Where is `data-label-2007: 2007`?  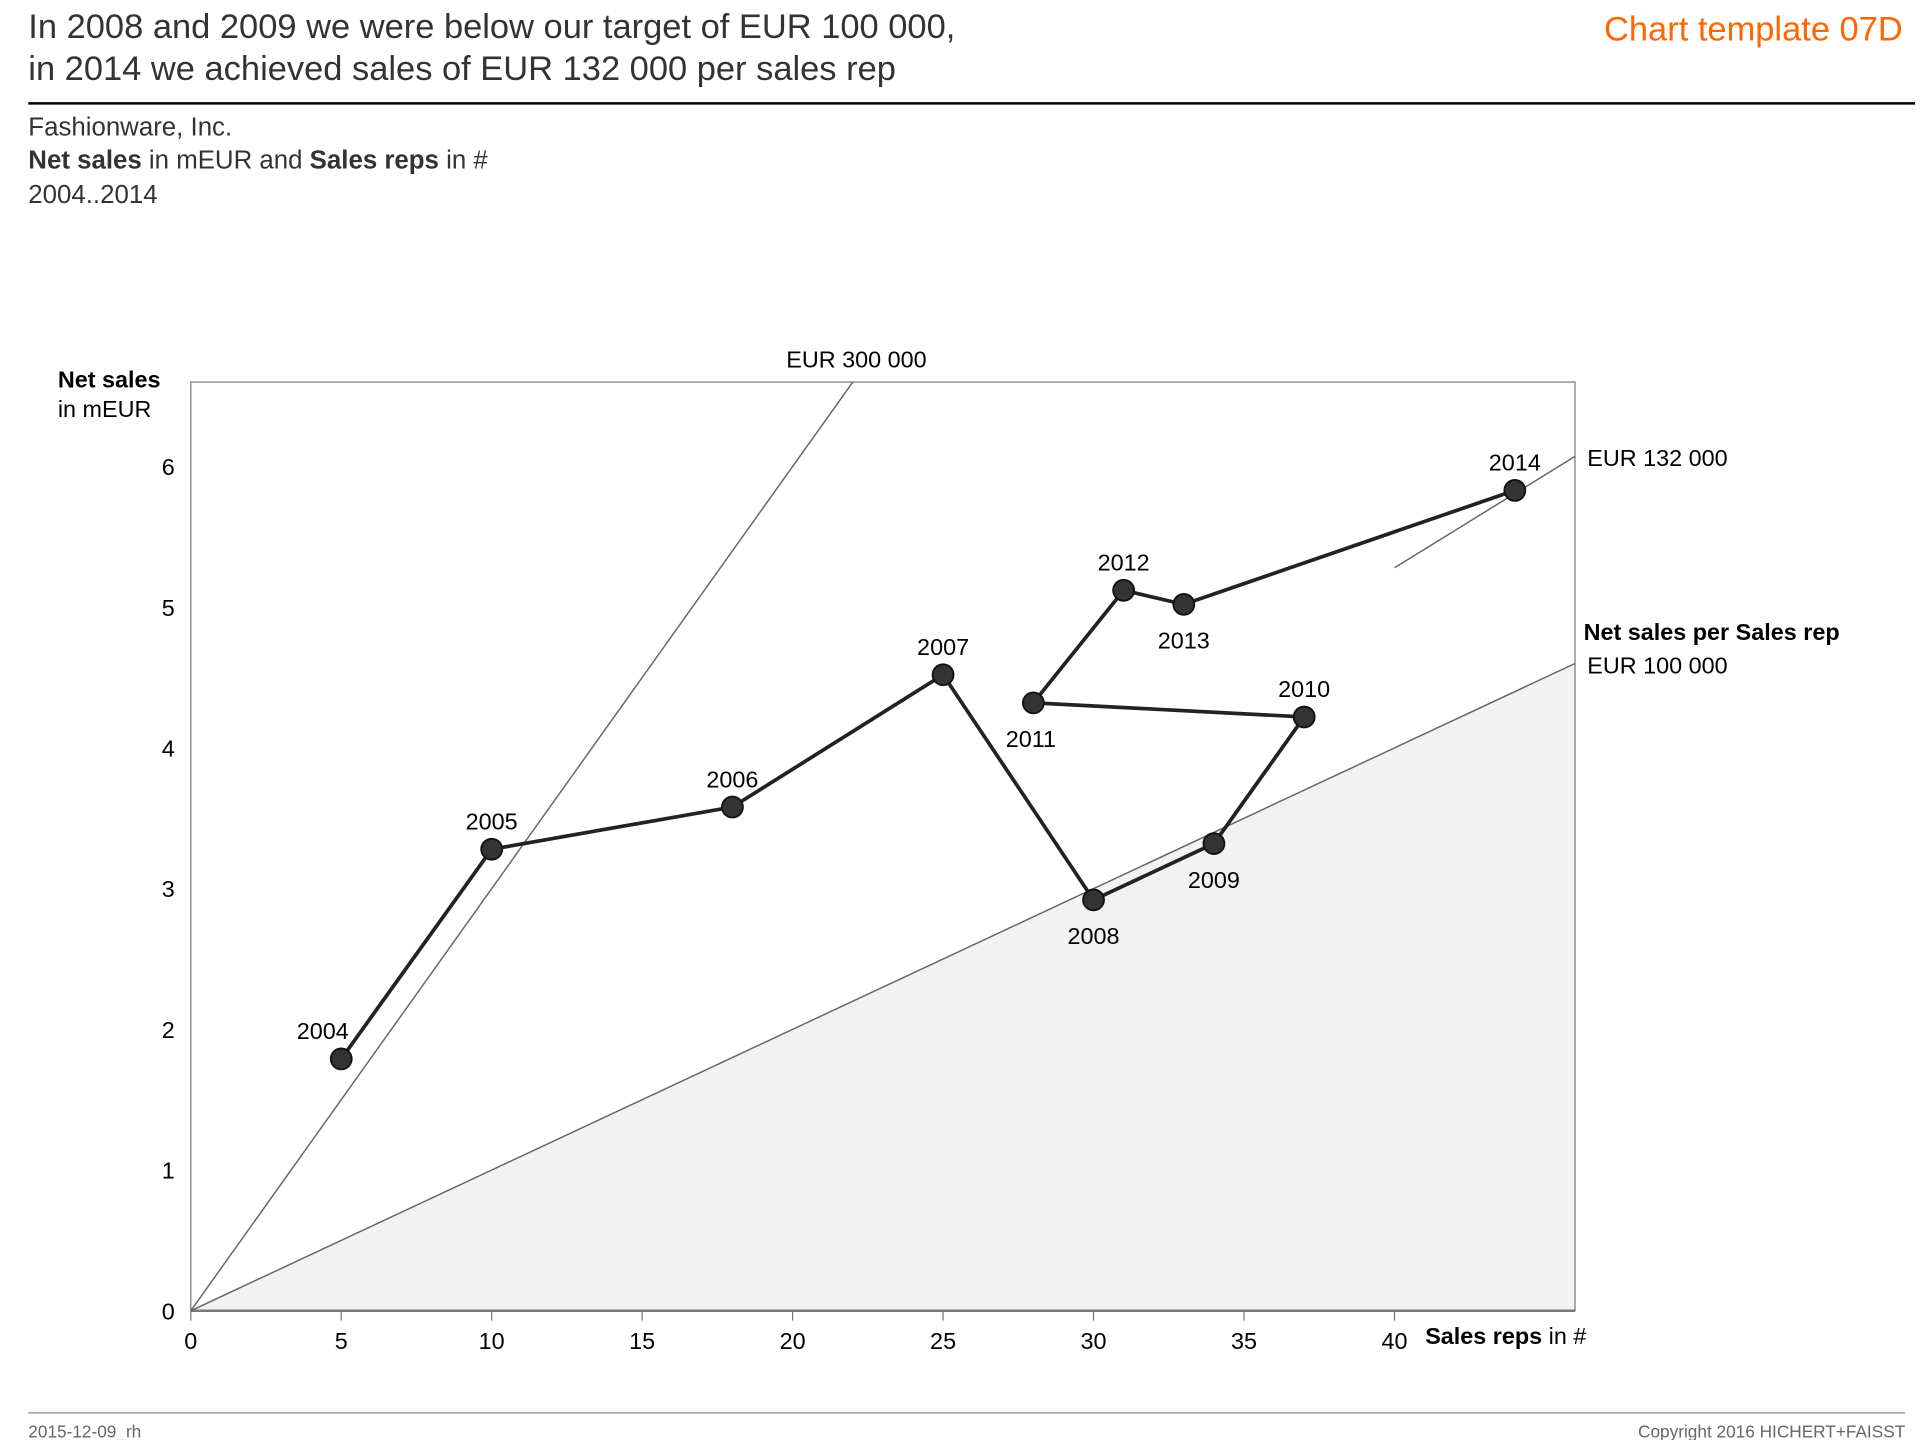
data-label-2007: 2007 is located at coordinates (943, 647).